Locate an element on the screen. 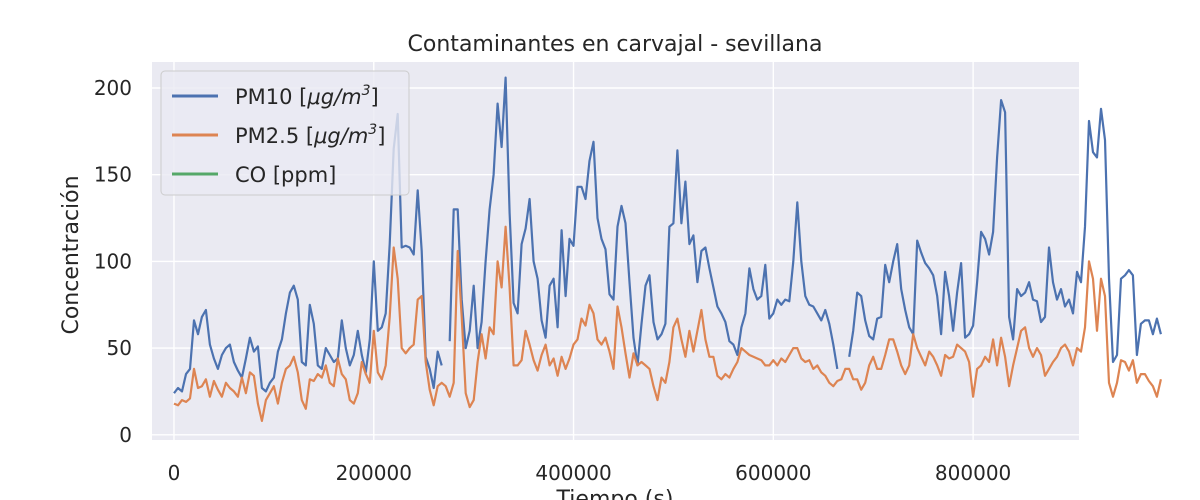 The width and height of the screenshot is (1200, 500). legend-item-pm10: PM10 [μg/m3] is located at coordinates (275, 96).